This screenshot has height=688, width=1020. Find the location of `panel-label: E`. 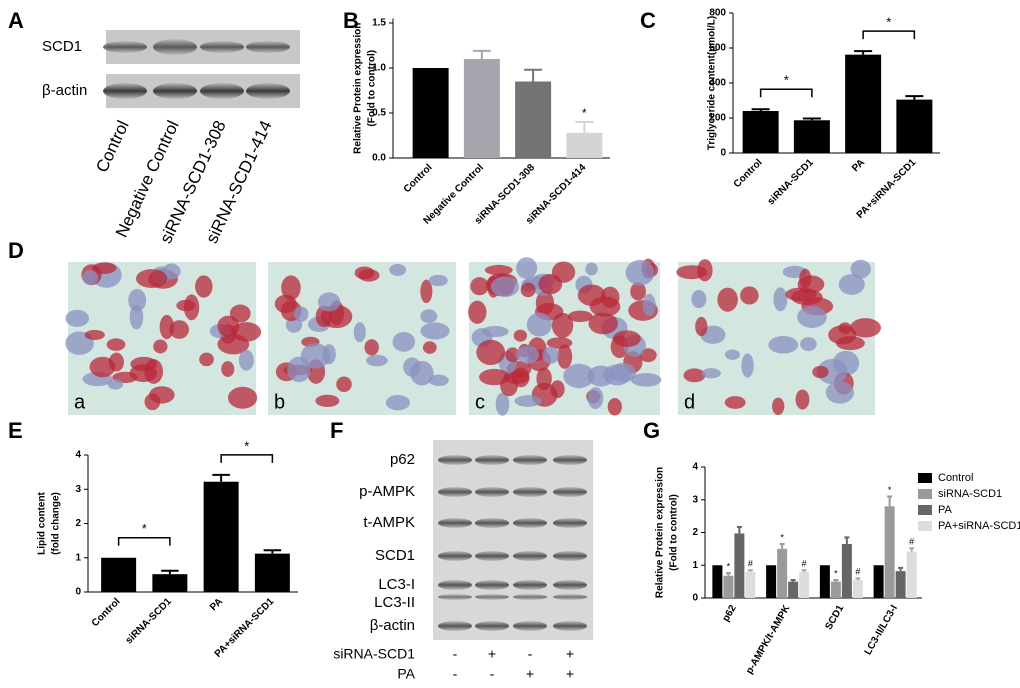

panel-label: E is located at coordinates (15, 430).